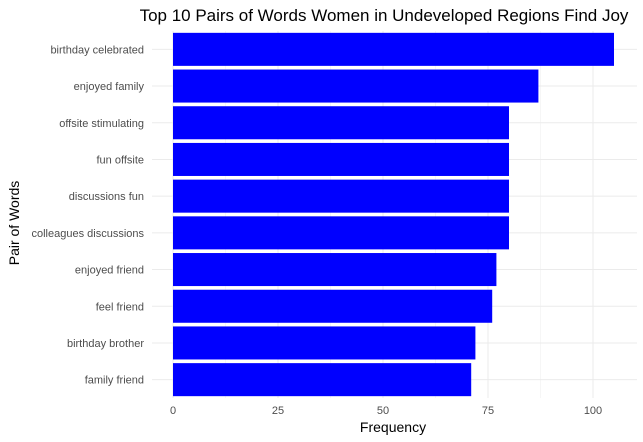 The width and height of the screenshot is (643, 442). I want to click on y-tick-label: birthday brother, so click(105, 344).